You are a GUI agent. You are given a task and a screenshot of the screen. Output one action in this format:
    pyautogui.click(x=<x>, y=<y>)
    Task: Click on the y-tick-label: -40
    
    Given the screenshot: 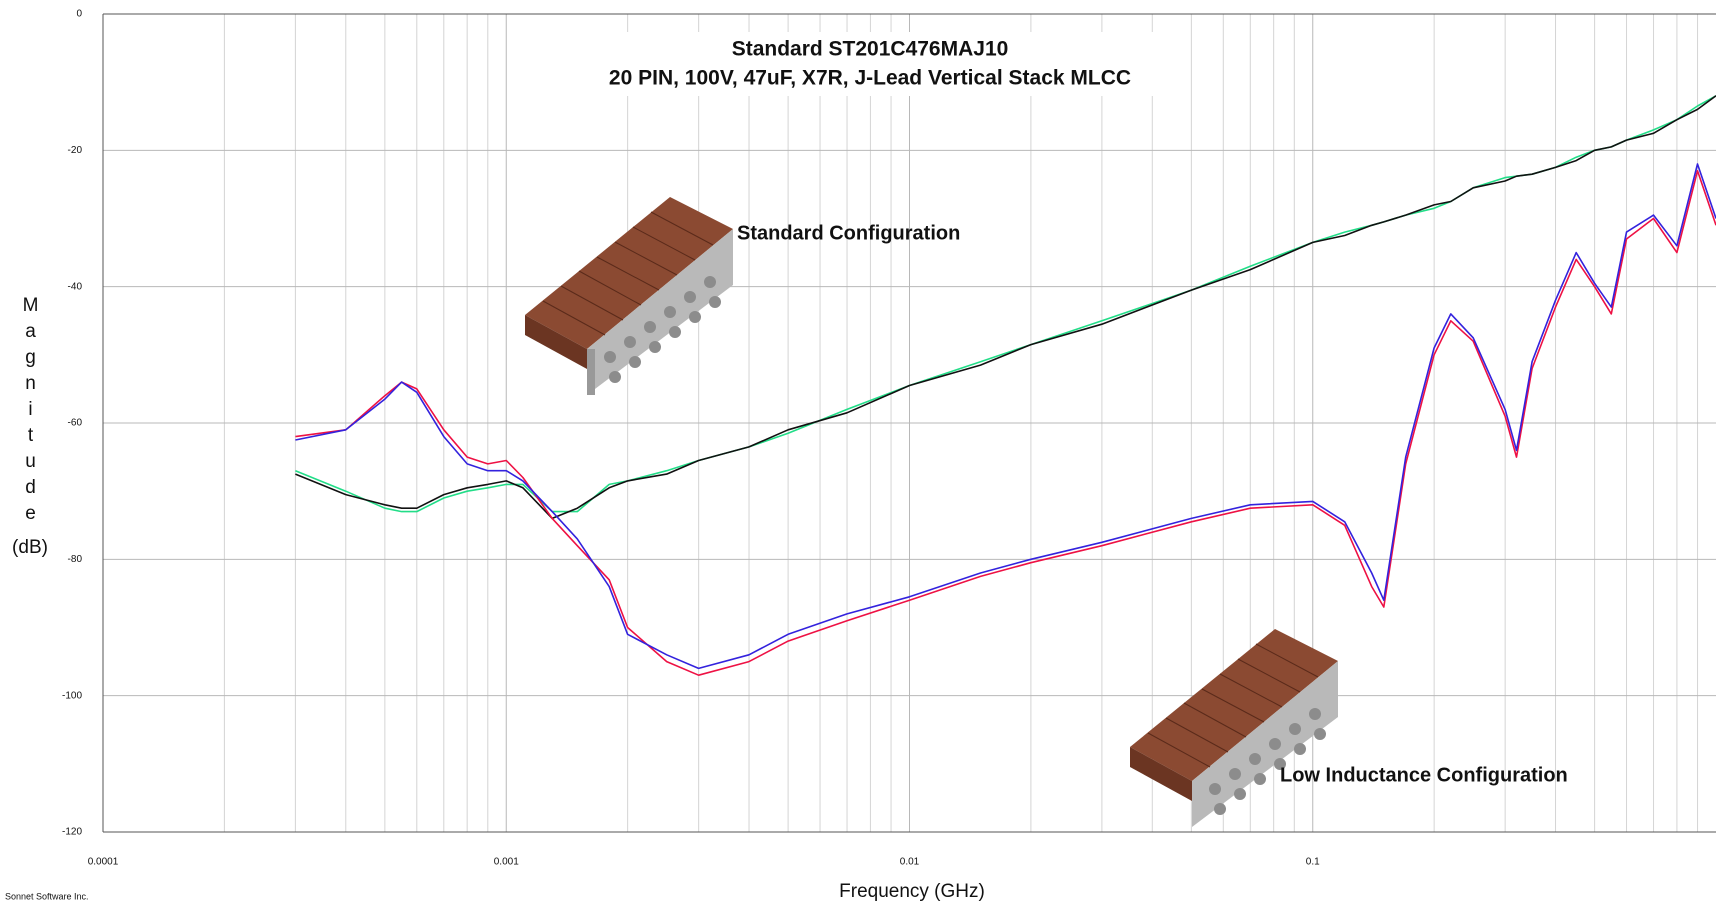 What is the action you would take?
    pyautogui.click(x=75, y=286)
    